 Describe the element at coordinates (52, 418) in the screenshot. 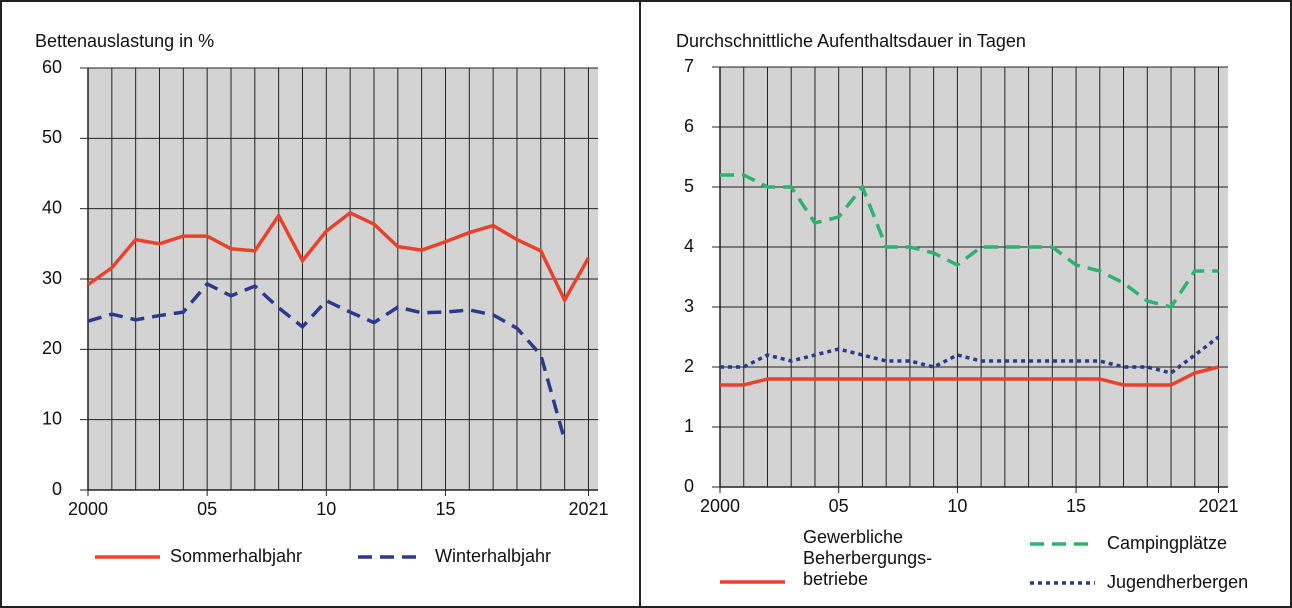

I see `y-tick-label: 10` at that location.